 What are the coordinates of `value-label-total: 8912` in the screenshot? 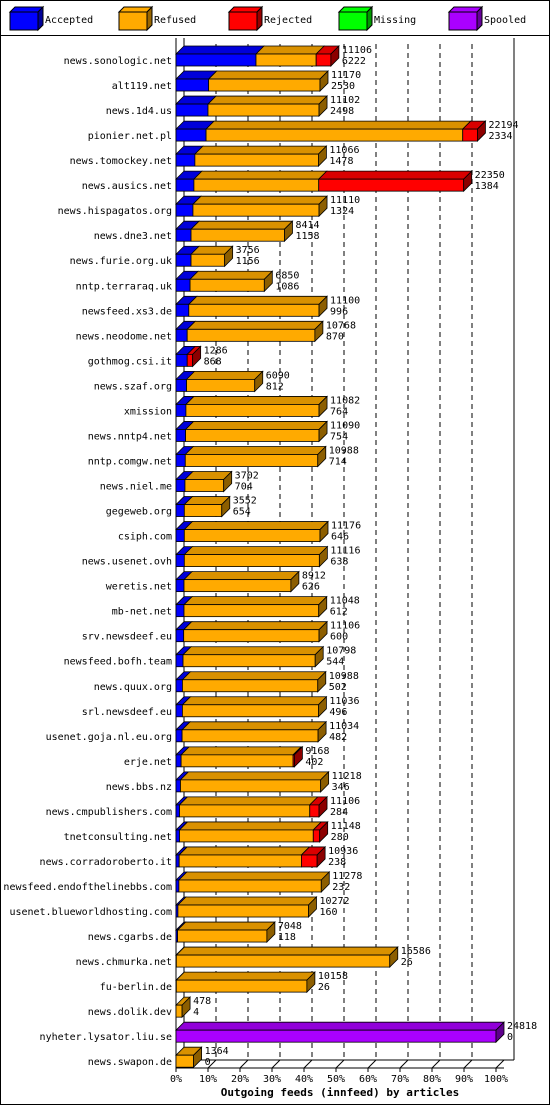 It's located at (314, 576).